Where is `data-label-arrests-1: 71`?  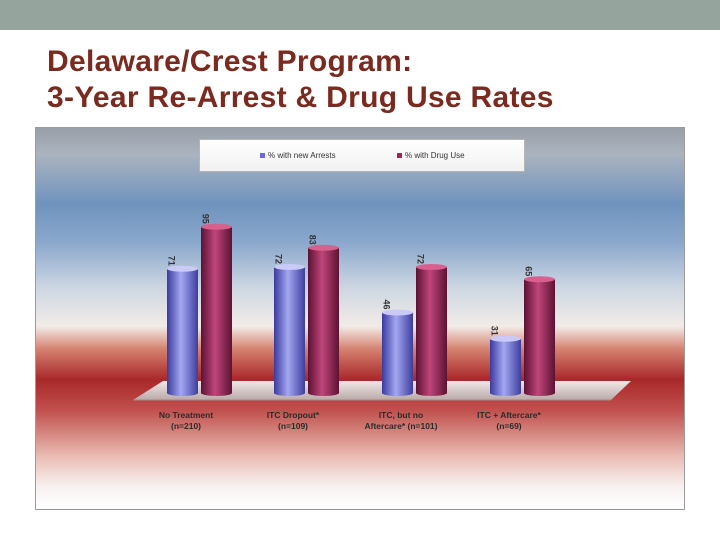 data-label-arrests-1: 71 is located at coordinates (172, 261).